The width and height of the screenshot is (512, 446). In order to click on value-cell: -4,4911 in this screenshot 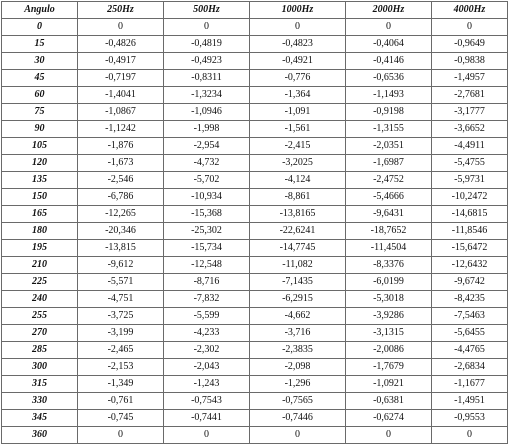, I will do `click(469, 146)`.